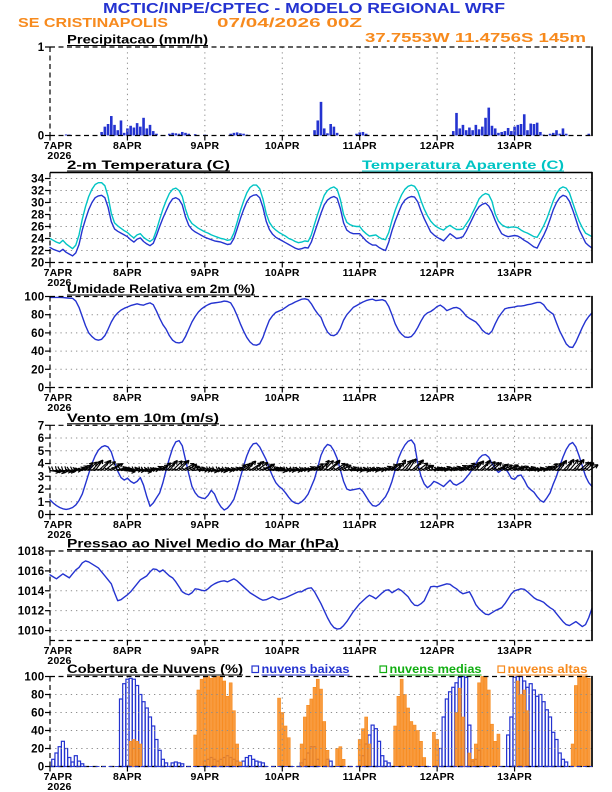 The width and height of the screenshot is (612, 792). What do you see at coordinates (41, 48) in the screenshot?
I see `y-tick-label: 1` at bounding box center [41, 48].